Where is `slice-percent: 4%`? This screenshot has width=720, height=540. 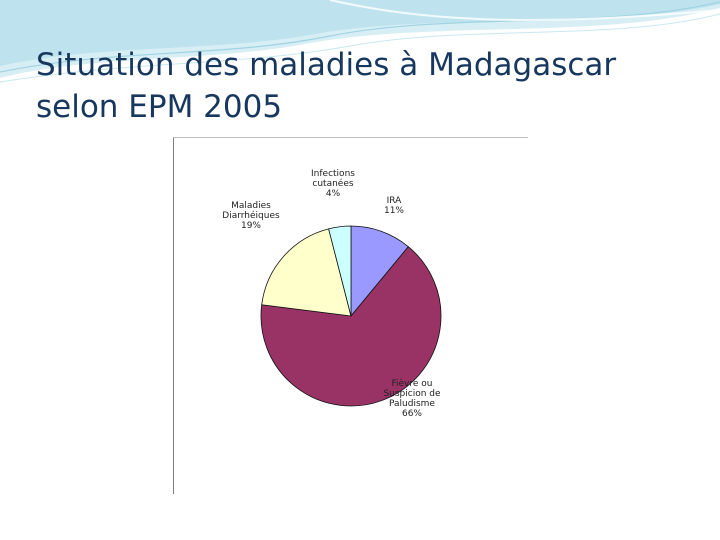
slice-percent: 4% is located at coordinates (333, 194).